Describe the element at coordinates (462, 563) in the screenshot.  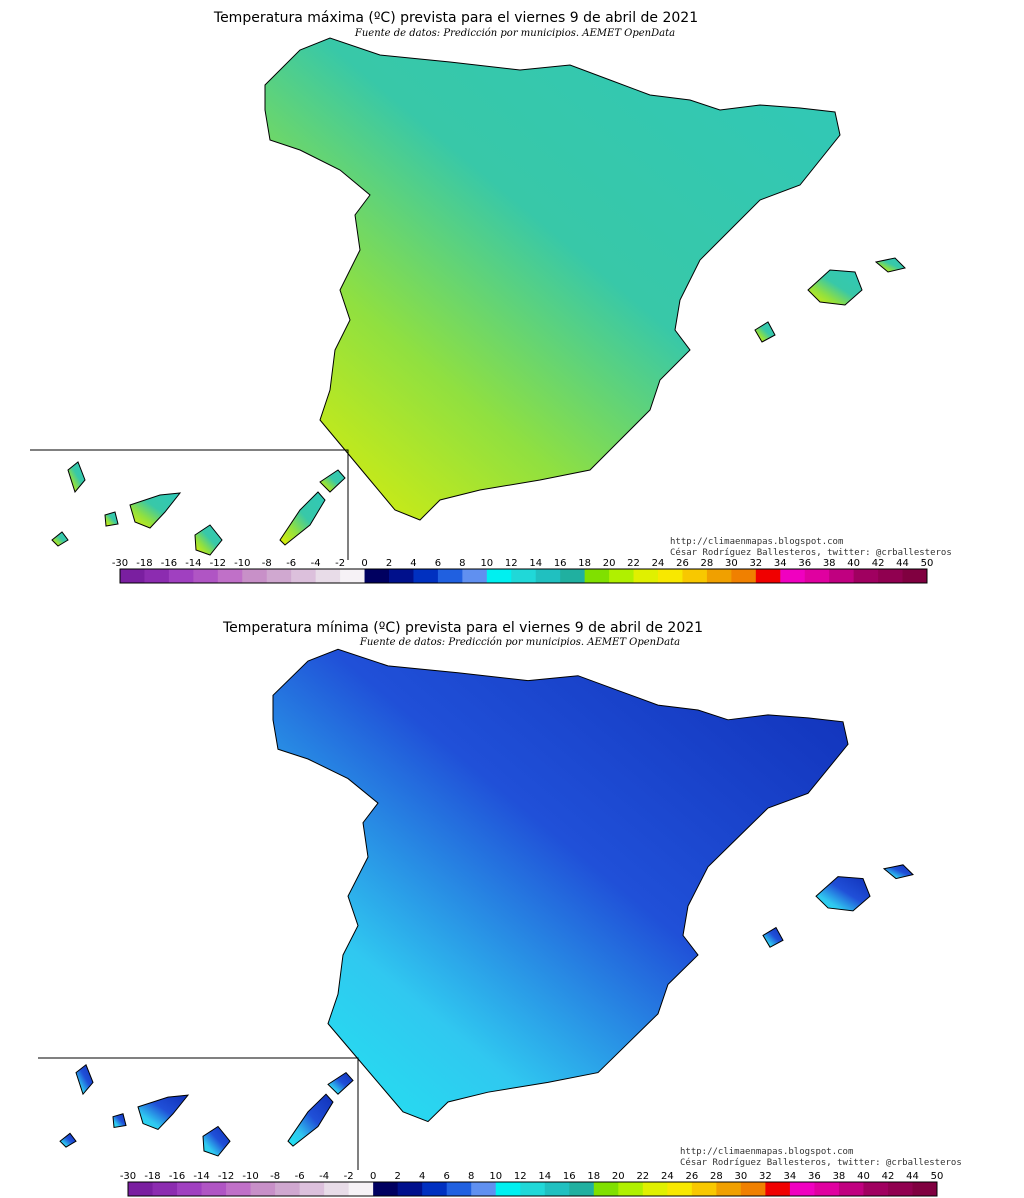
I see `colorbar-label: 8` at that location.